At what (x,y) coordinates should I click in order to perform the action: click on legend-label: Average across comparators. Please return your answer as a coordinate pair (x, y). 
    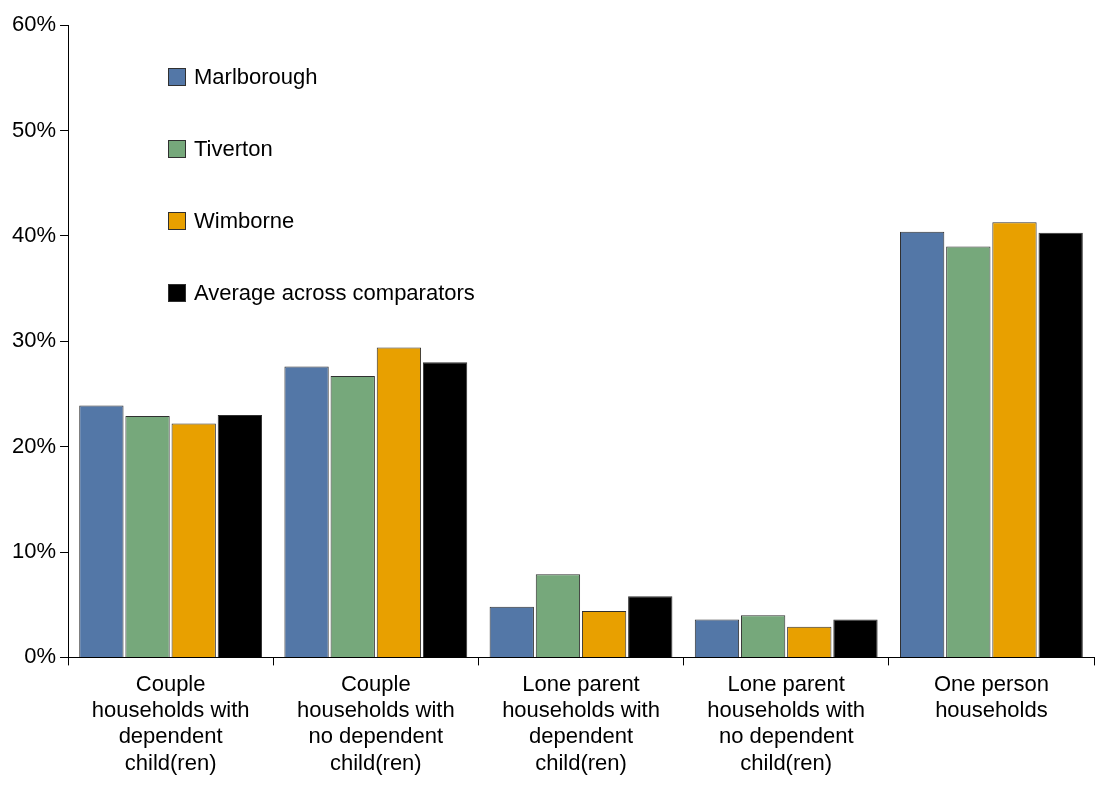
    Looking at the image, I should click on (334, 293).